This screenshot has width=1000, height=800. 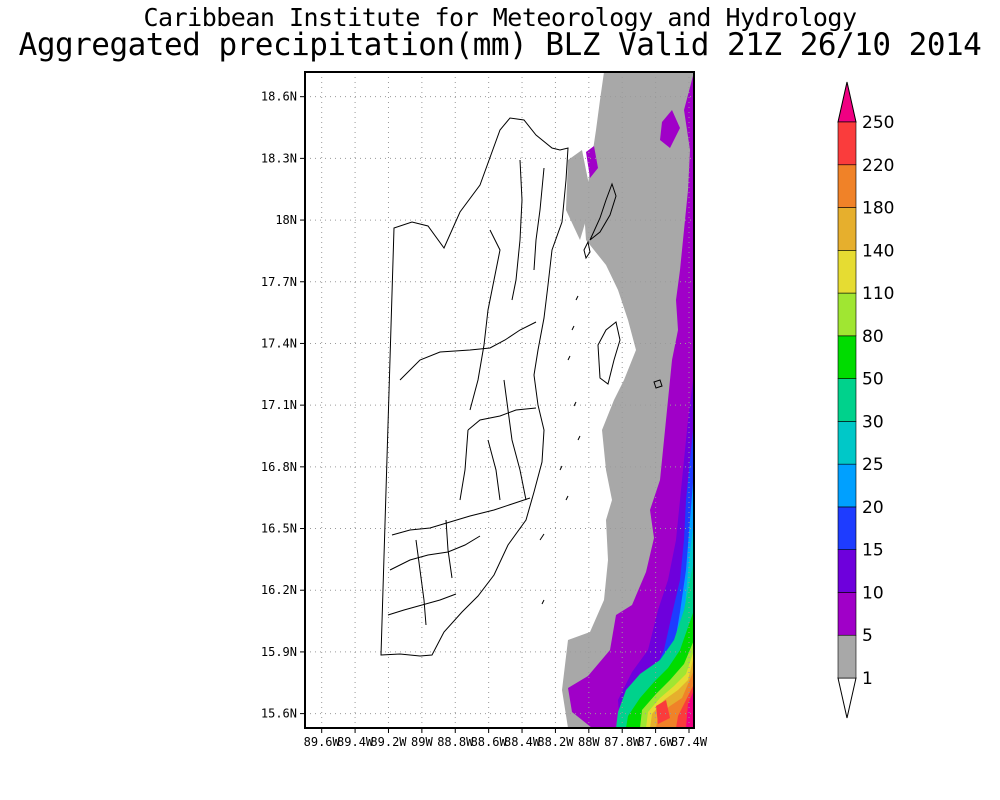 What do you see at coordinates (388, 742) in the screenshot?
I see `lon-tick-label: 89.2W` at bounding box center [388, 742].